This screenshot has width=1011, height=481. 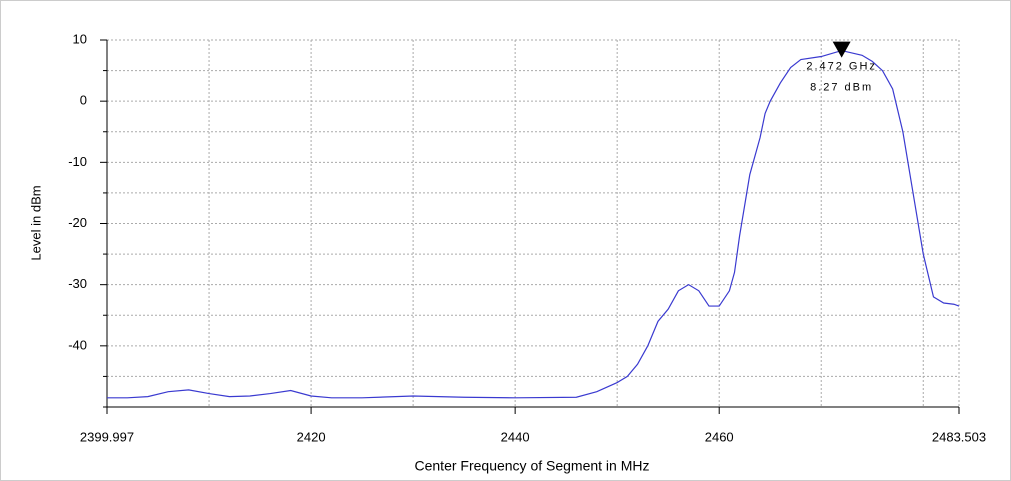 What do you see at coordinates (532, 466) in the screenshot?
I see `x-axis-label: Center Frequency of Segment in MHz` at bounding box center [532, 466].